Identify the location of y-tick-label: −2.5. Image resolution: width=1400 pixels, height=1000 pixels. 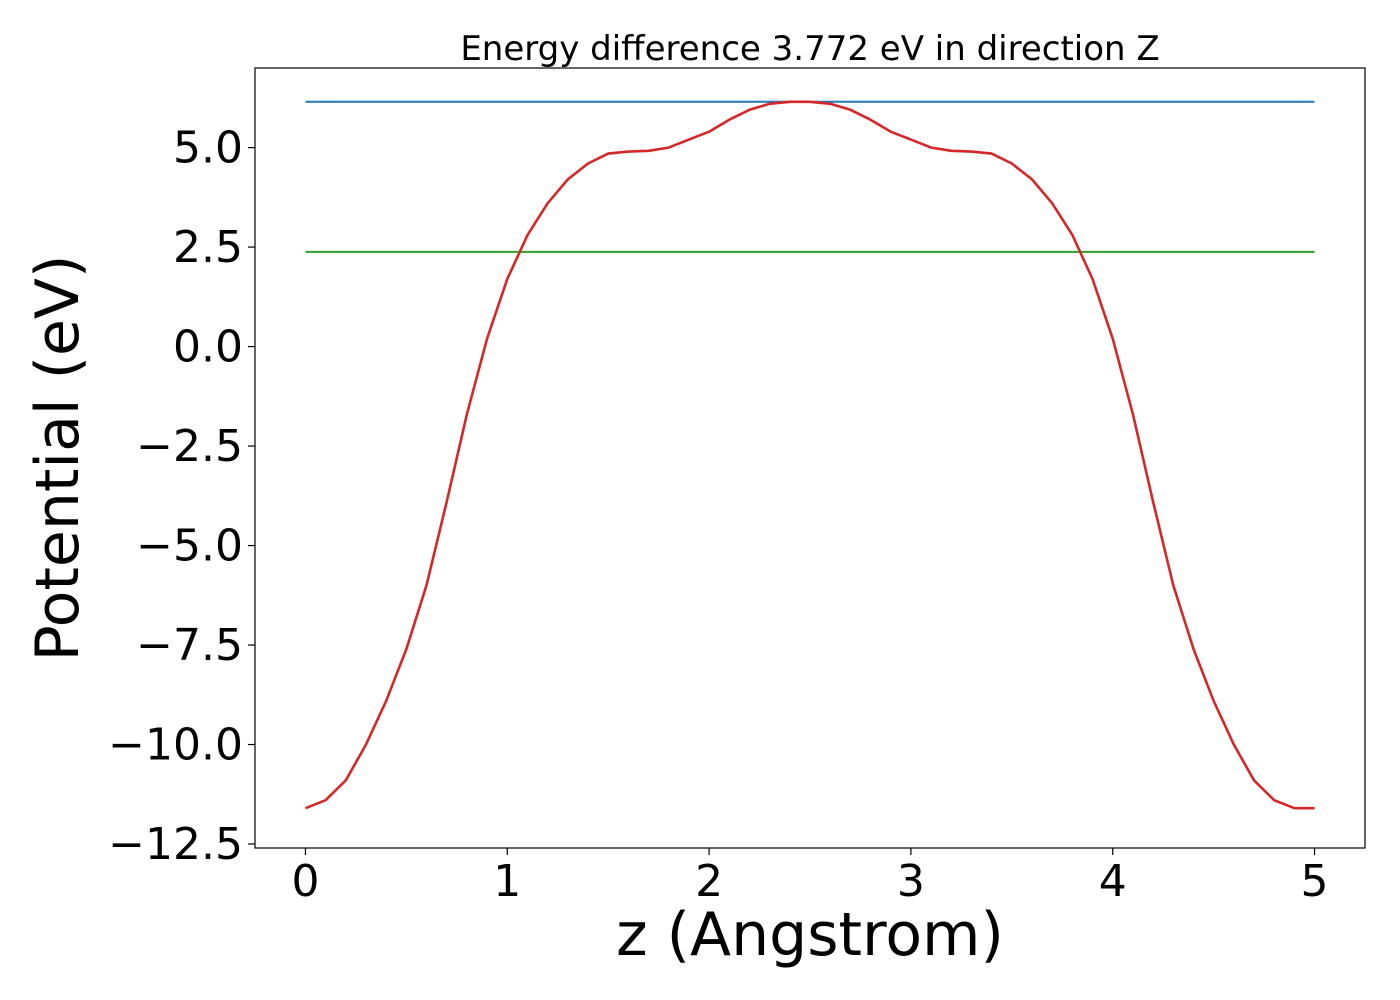
(189, 446).